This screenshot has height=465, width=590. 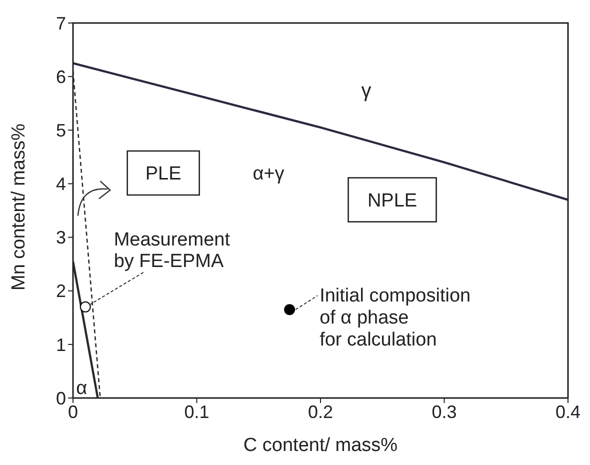 I want to click on y-tick-label: 0, so click(x=61, y=398).